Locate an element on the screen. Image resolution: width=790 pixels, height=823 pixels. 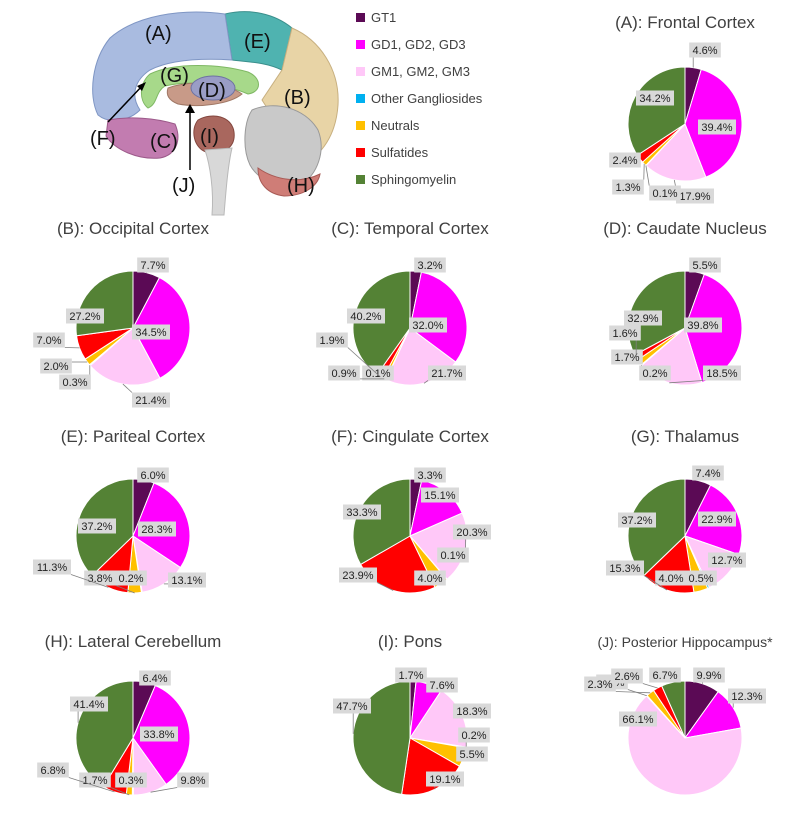
data-label: 3.2% is located at coordinates (429, 266).